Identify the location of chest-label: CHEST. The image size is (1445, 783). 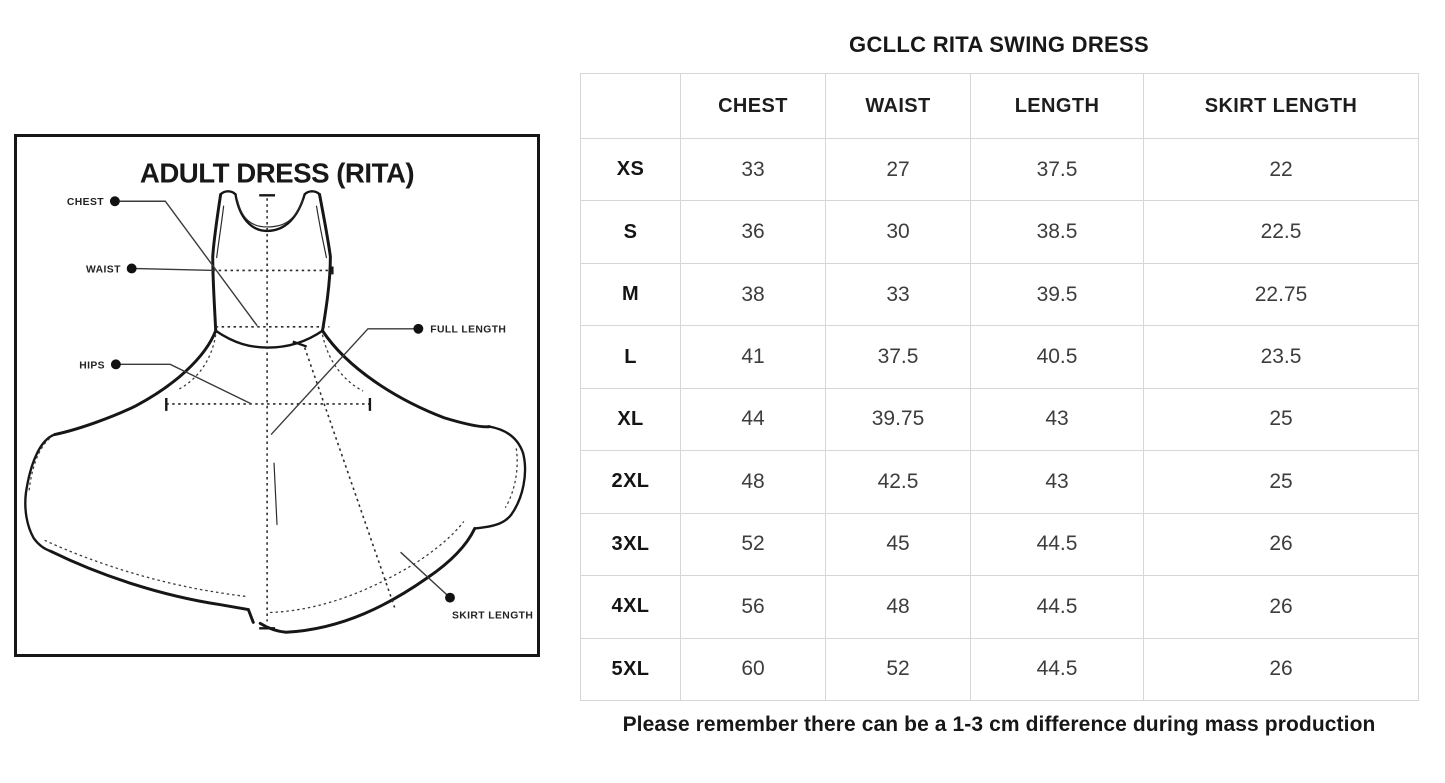
(85, 202).